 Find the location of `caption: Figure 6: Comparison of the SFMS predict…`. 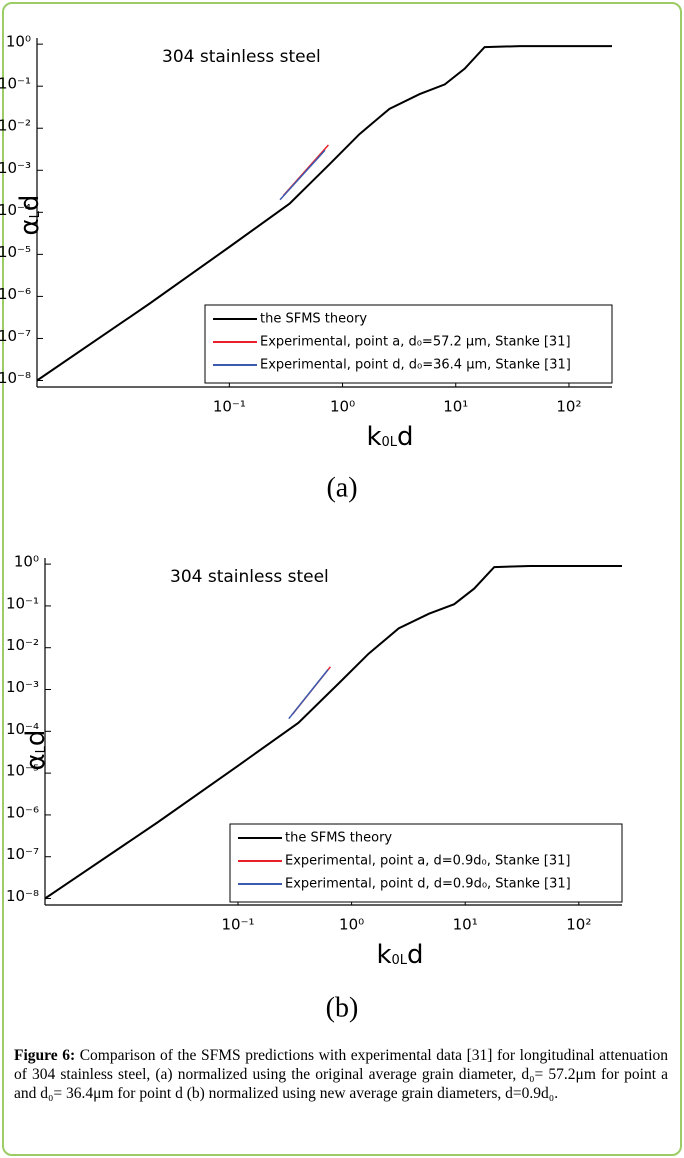

caption: Figure 6: Comparison of the SFMS predict… is located at coordinates (341, 1074).